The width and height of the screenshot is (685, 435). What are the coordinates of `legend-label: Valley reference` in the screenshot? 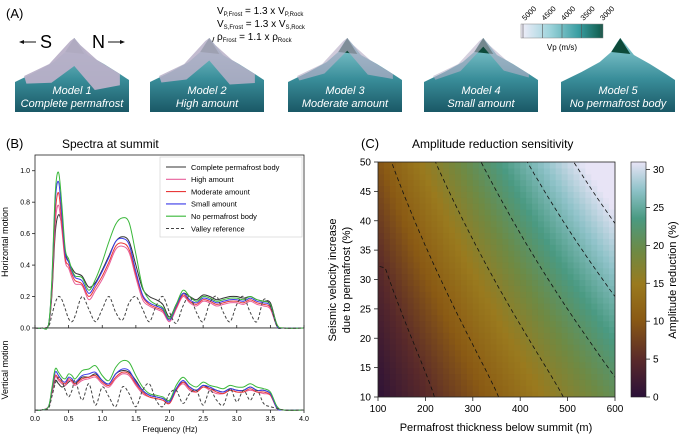 It's located at (218, 228).